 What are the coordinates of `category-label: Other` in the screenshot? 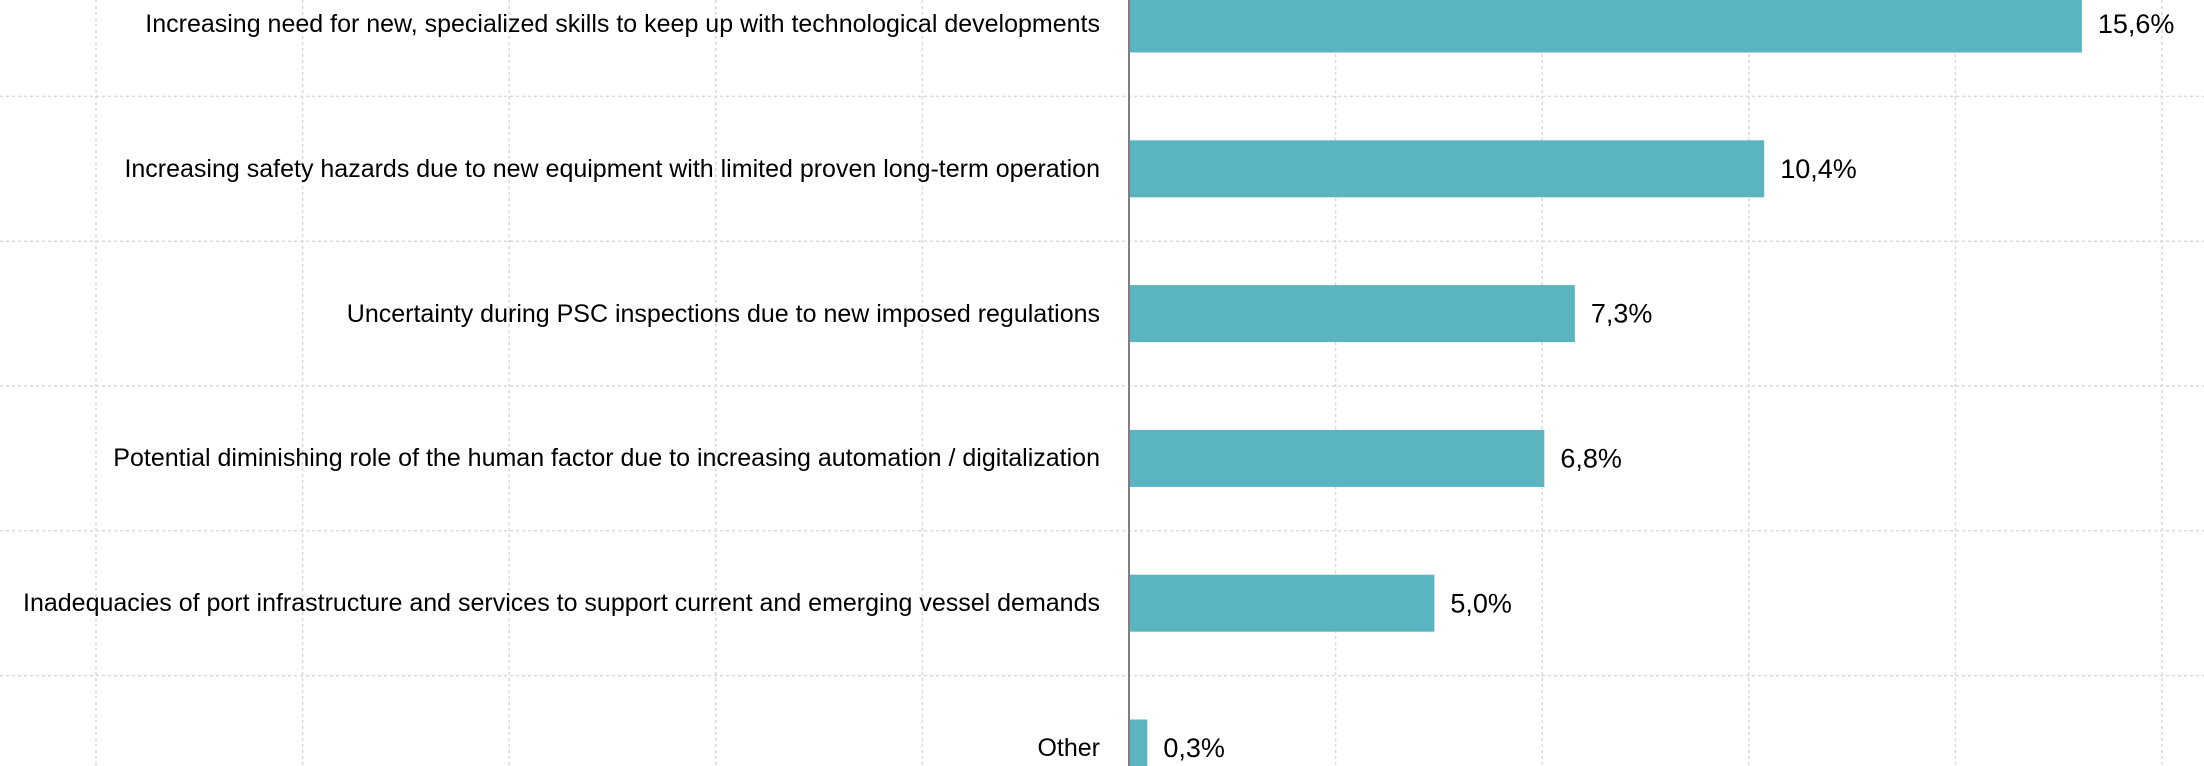 It's located at (1068, 748).